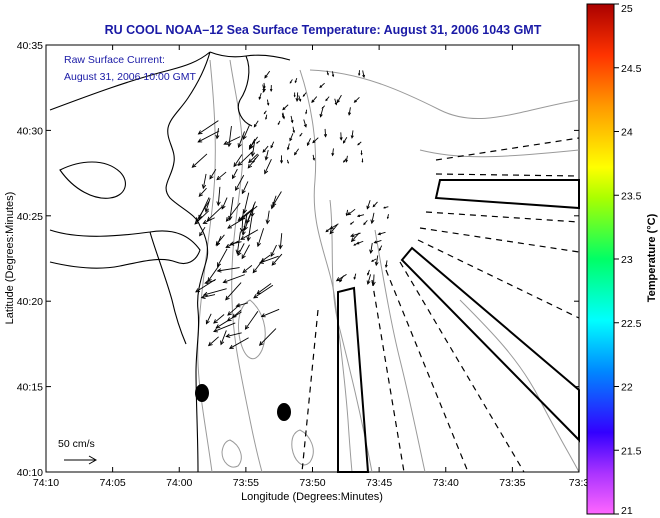  What do you see at coordinates (652, 257) in the screenshot?
I see `colorbar-title: Temperature (°C)` at bounding box center [652, 257].